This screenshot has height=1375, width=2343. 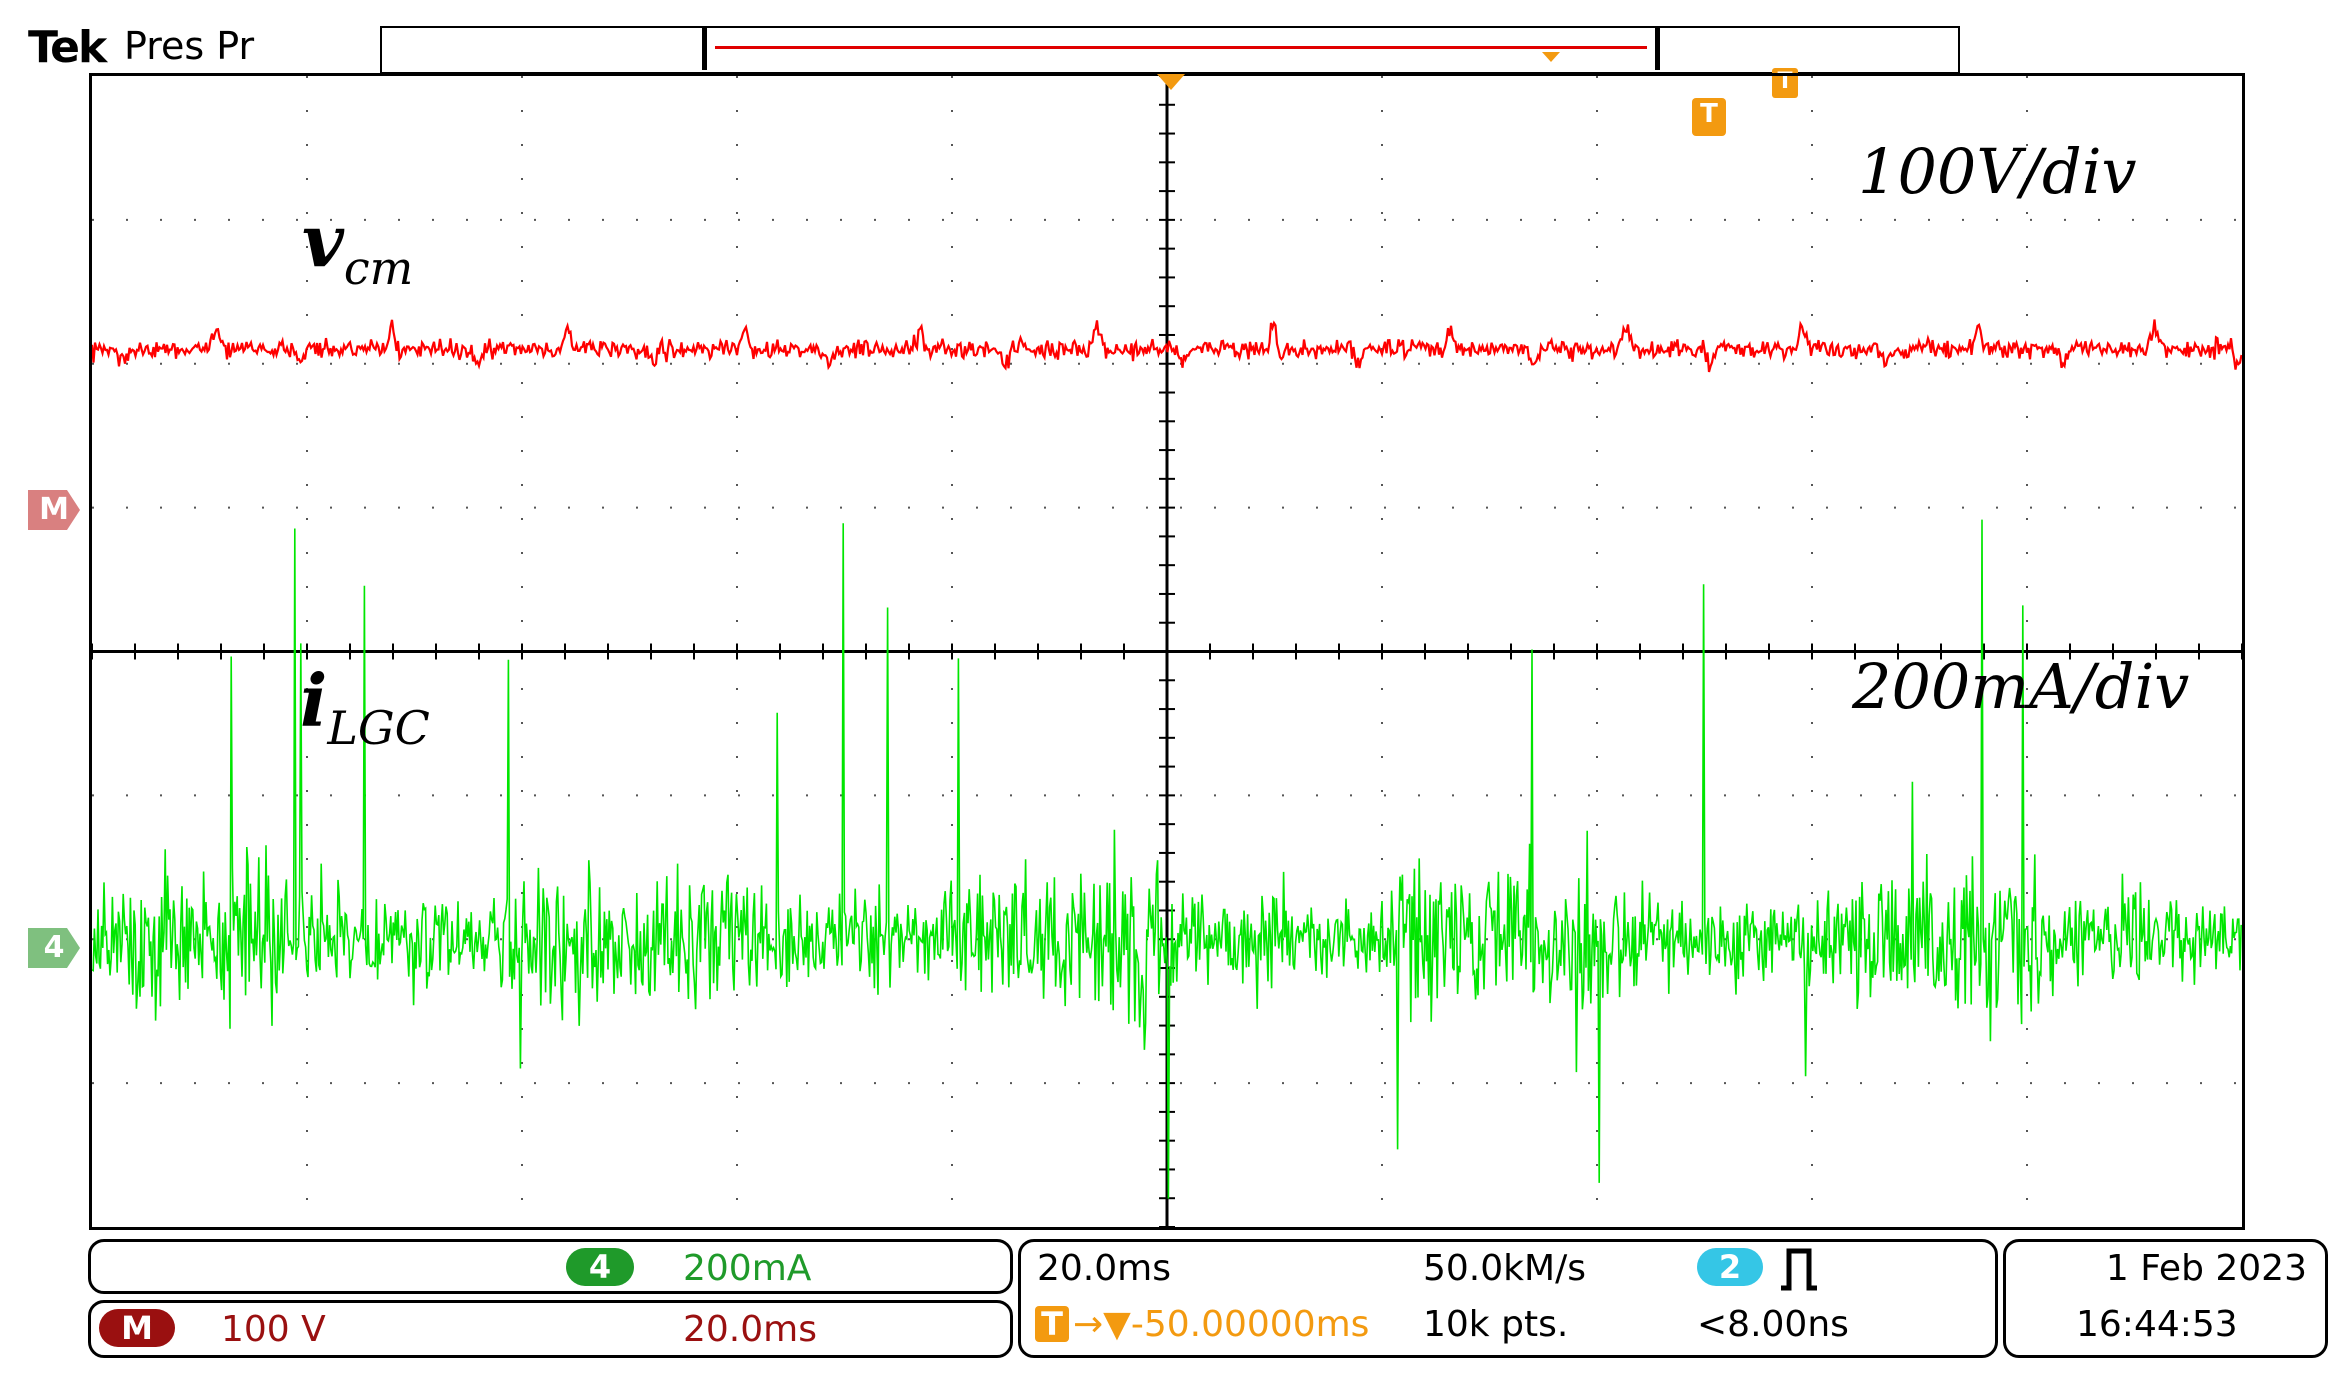 I want to click on trigger-source-badge: 2, so click(x=1730, y=1267).